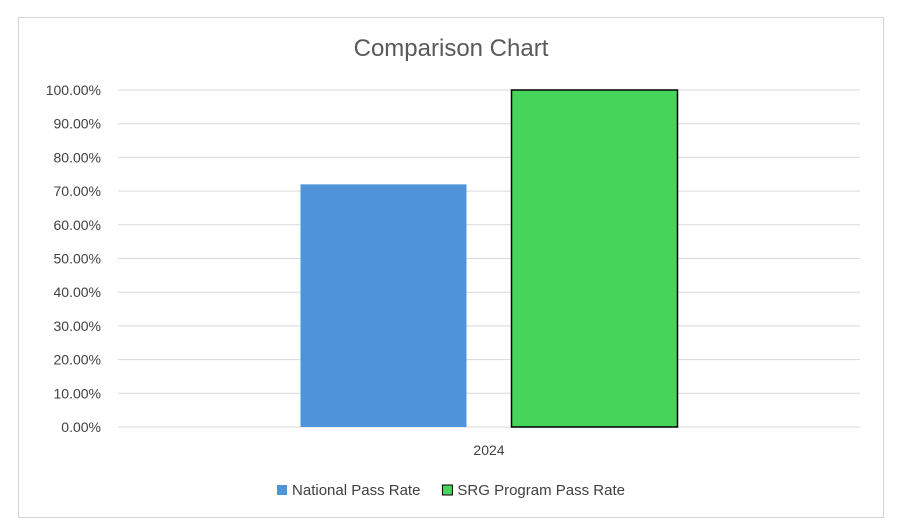  I want to click on y-tick-label: 60.00%, so click(77, 225).